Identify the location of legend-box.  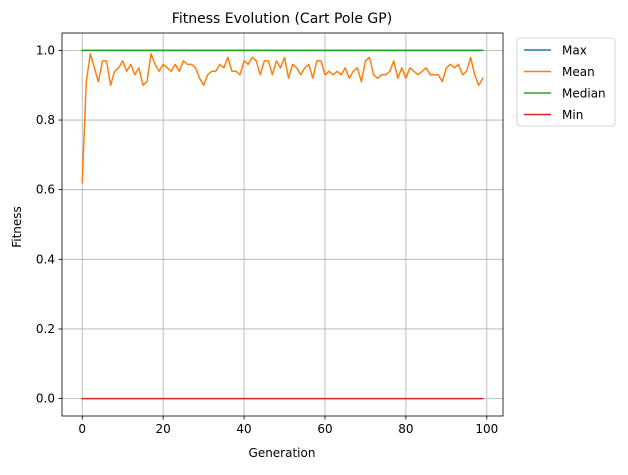
(566, 82).